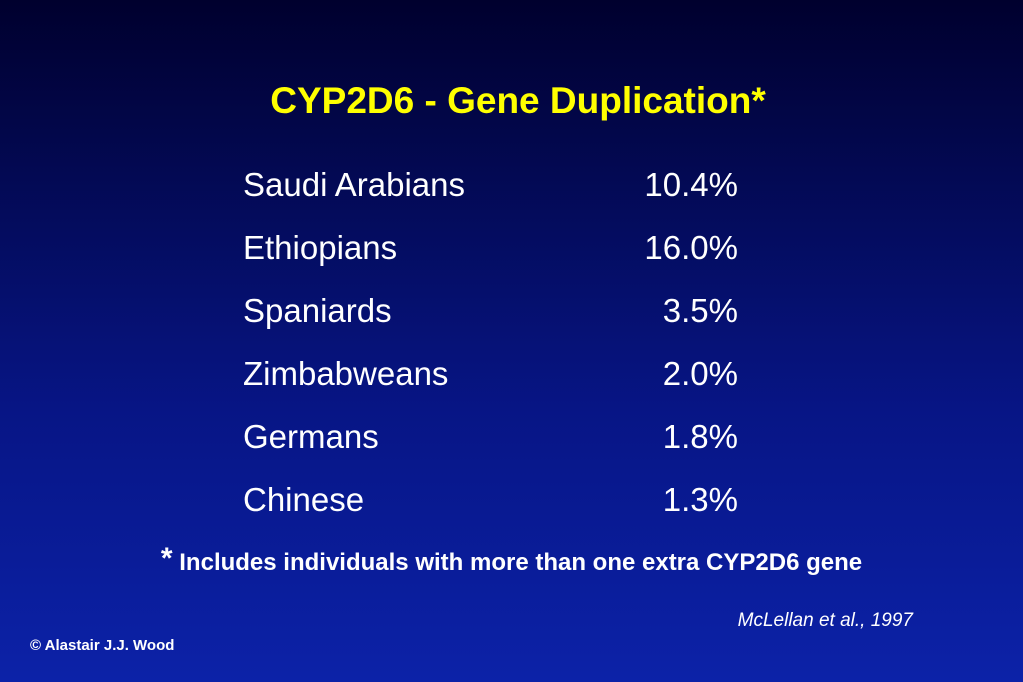 The height and width of the screenshot is (682, 1023). Describe the element at coordinates (691, 247) in the screenshot. I see `frequency: 16.0%` at that location.